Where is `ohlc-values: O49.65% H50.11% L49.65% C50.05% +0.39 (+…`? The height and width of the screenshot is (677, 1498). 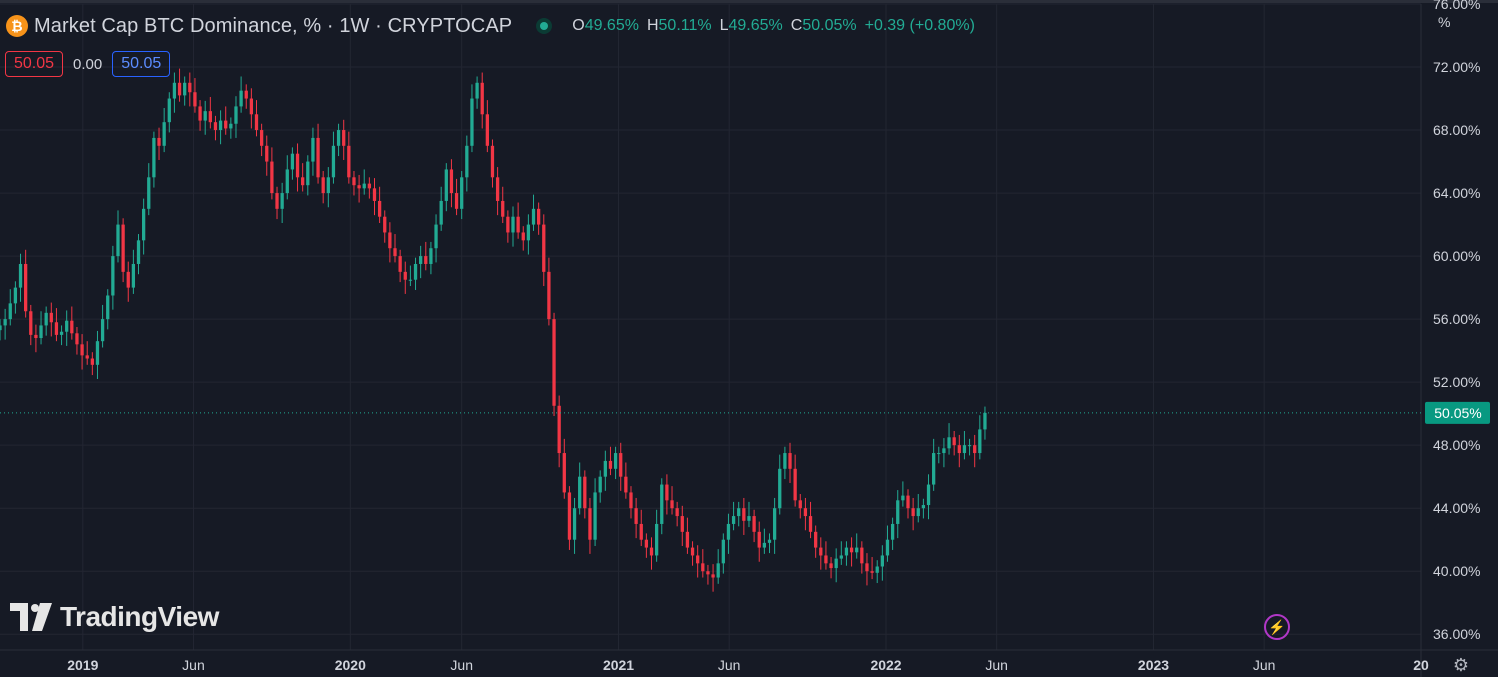
ohlc-values: O49.65% H50.11% L49.65% C50.05% +0.39 (+… is located at coordinates (773, 26).